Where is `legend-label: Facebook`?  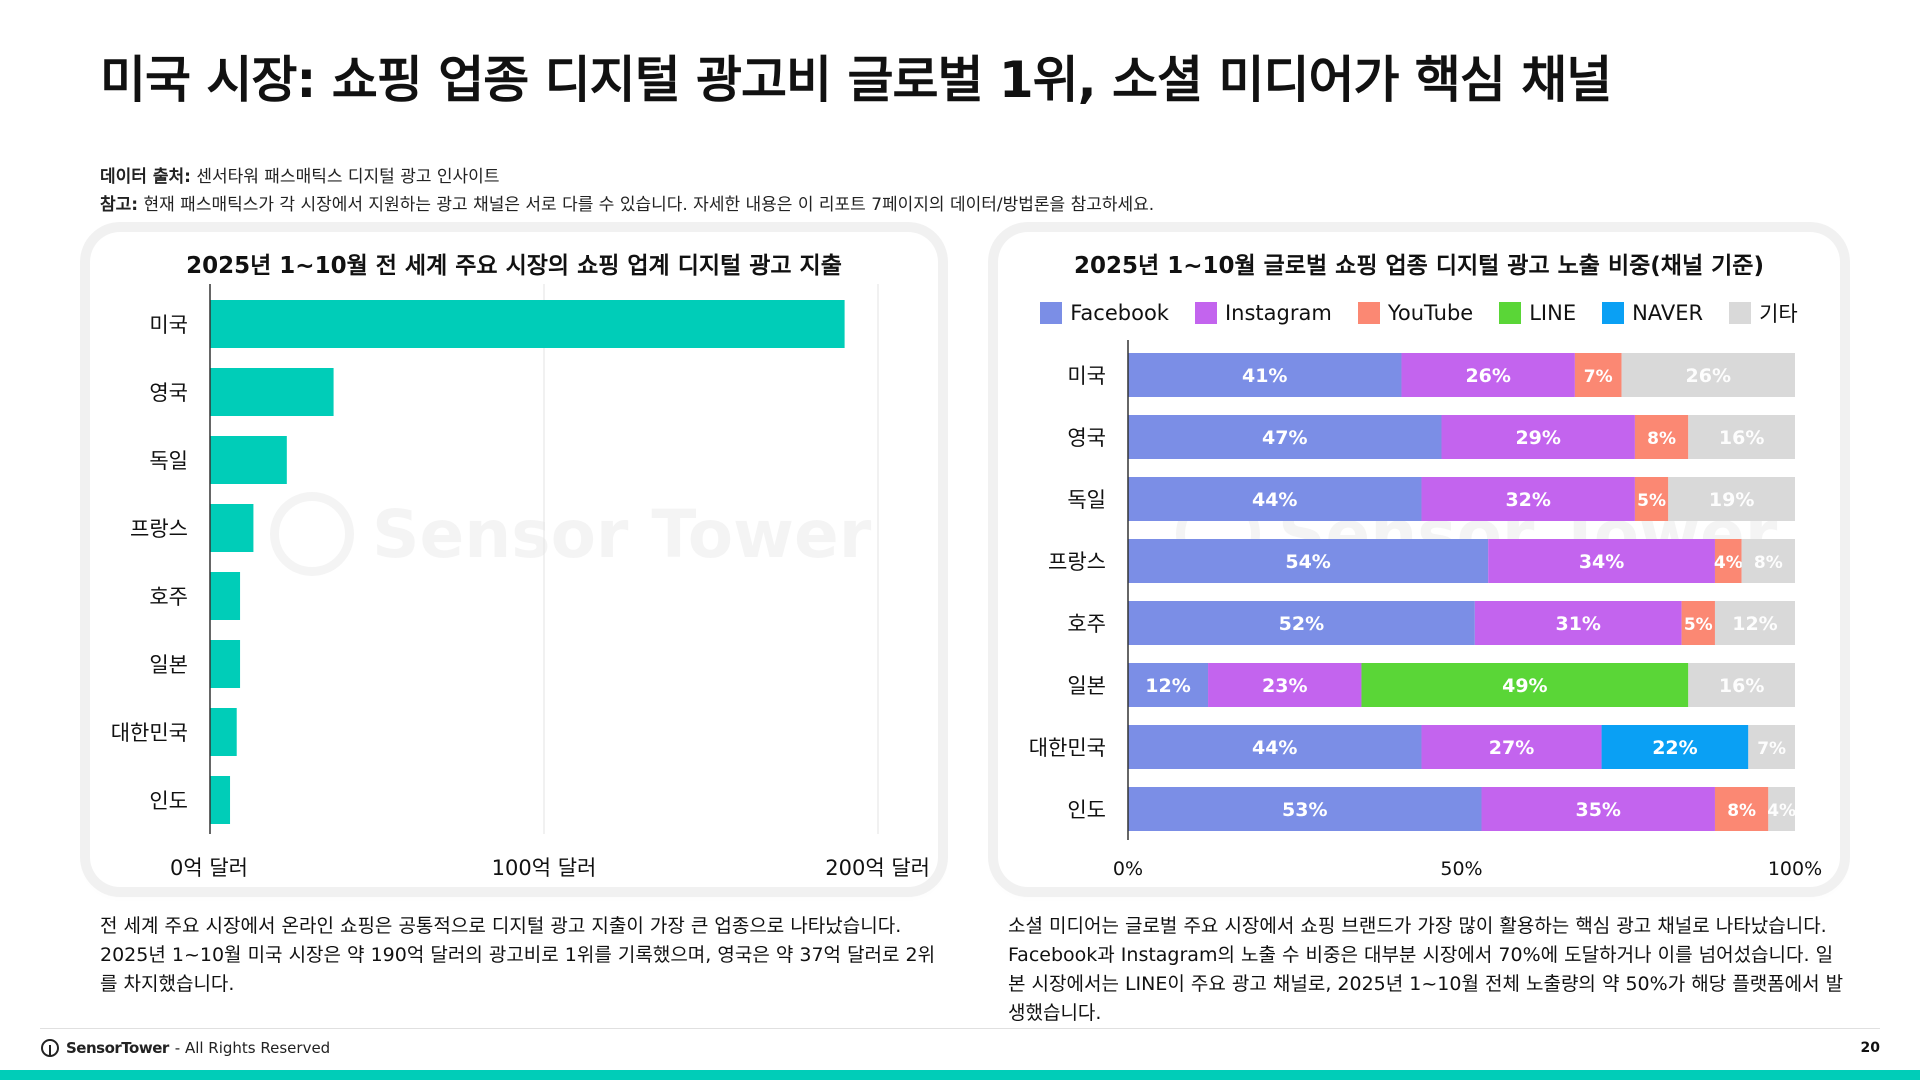 legend-label: Facebook is located at coordinates (1119, 313).